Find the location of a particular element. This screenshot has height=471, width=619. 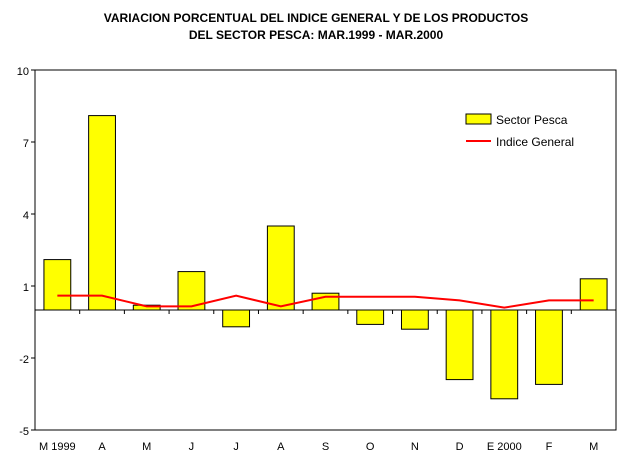

x-tick-label: D is located at coordinates (460, 447).